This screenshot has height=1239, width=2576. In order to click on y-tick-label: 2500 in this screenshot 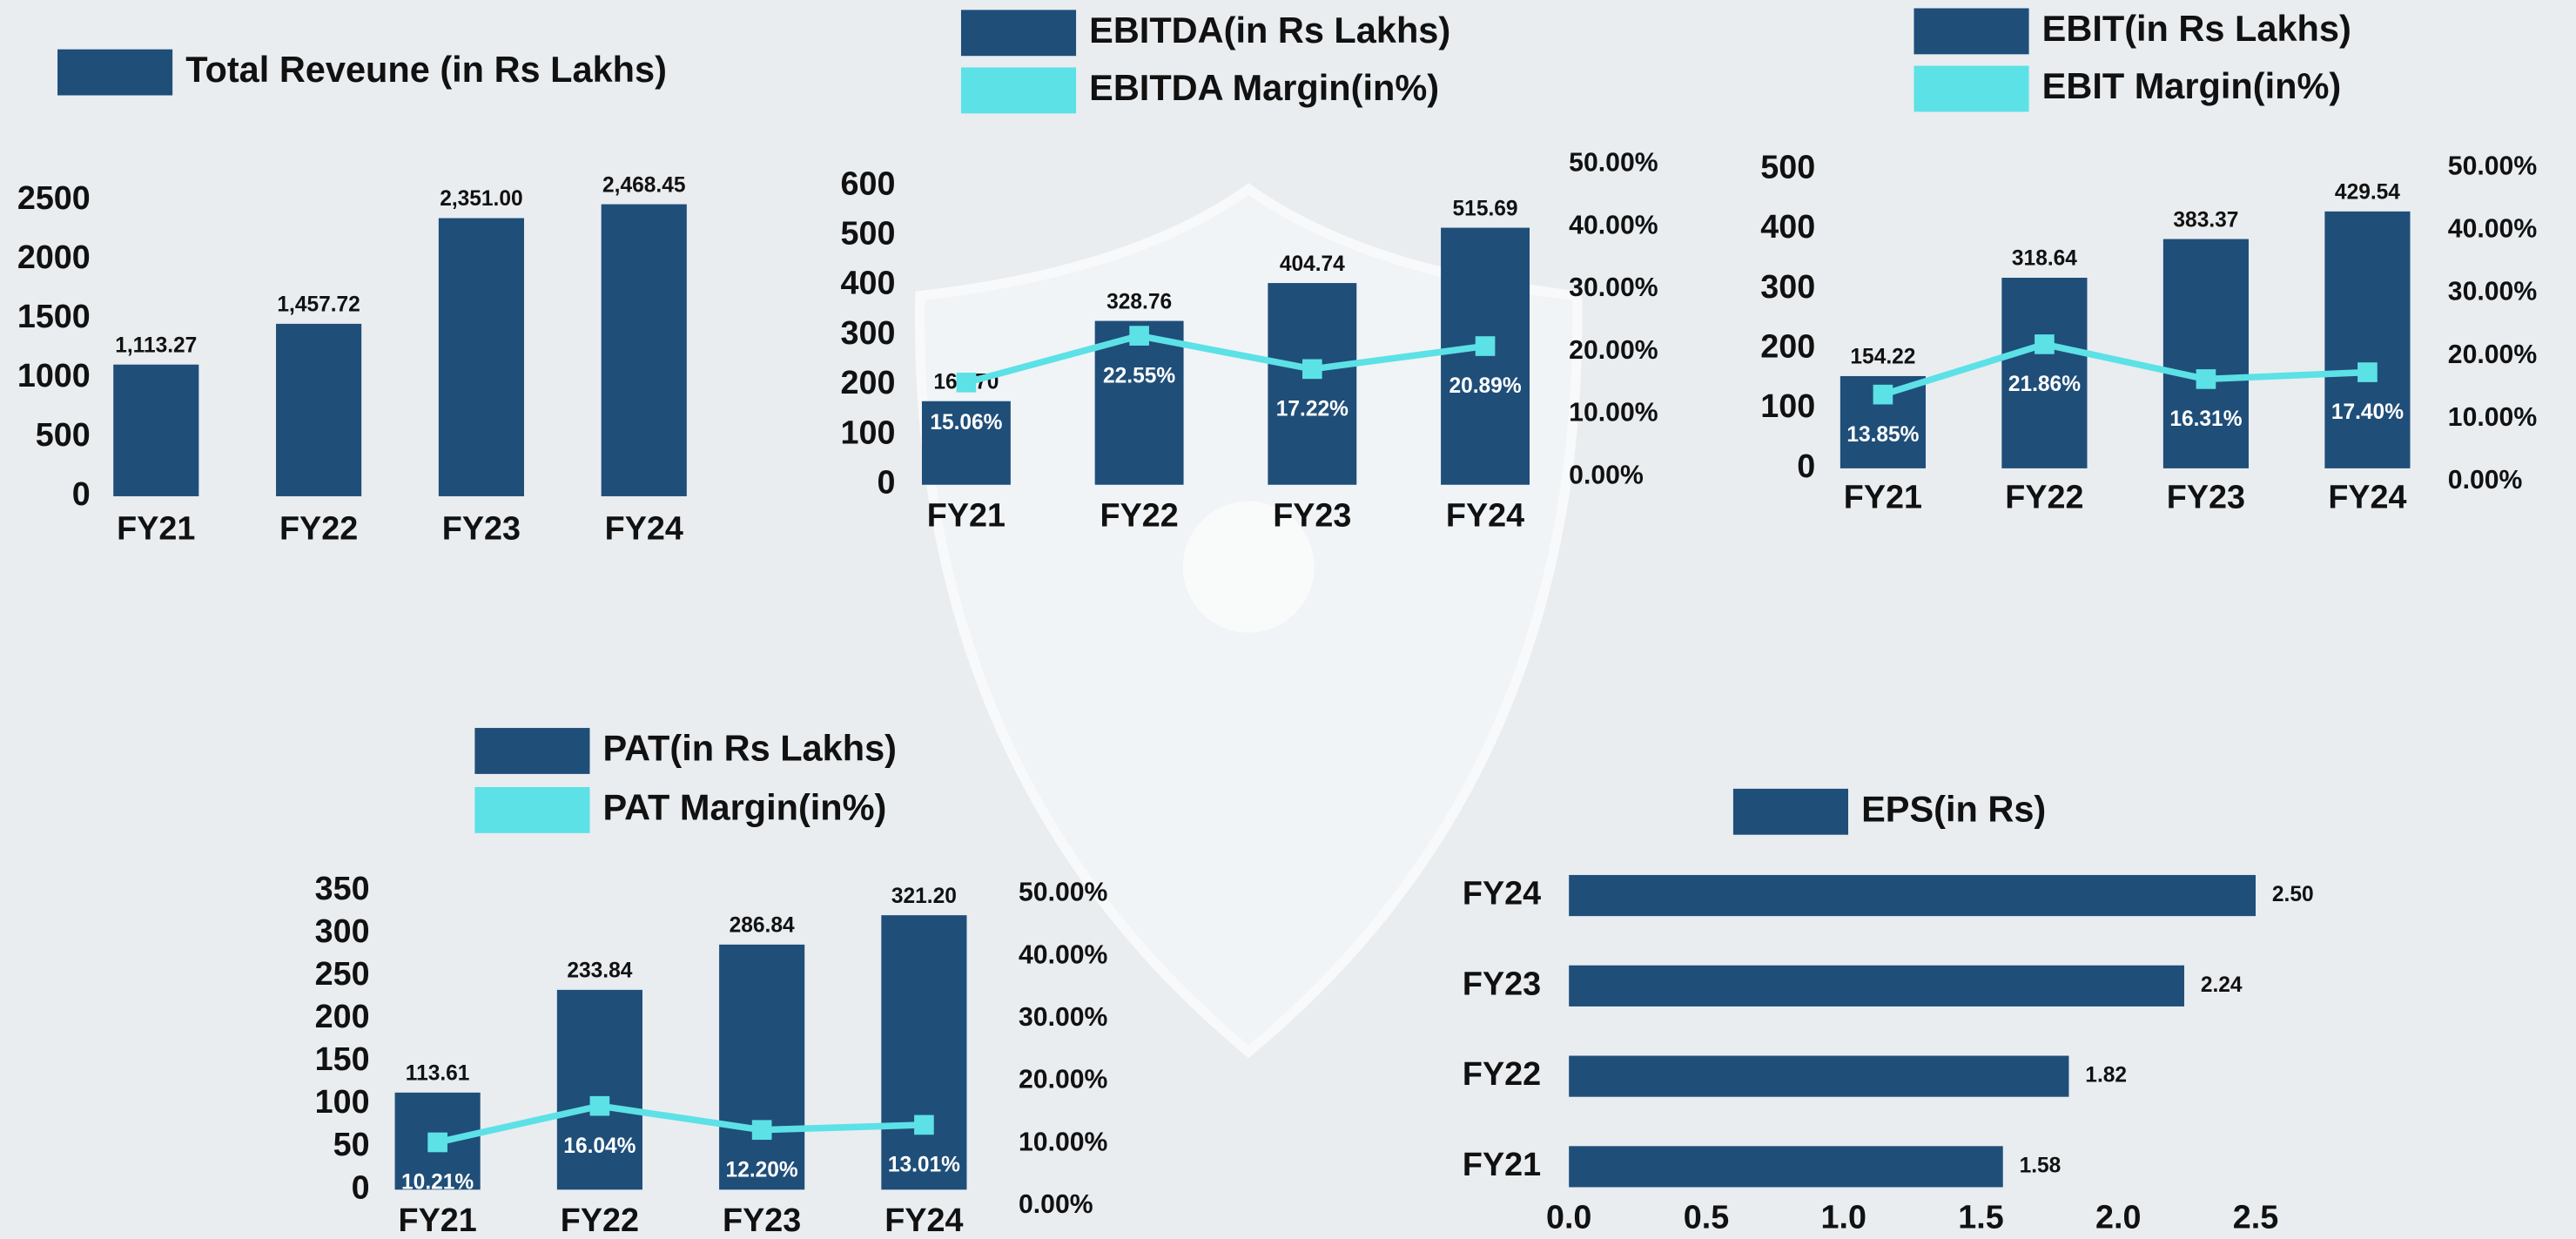, I will do `click(54, 197)`.